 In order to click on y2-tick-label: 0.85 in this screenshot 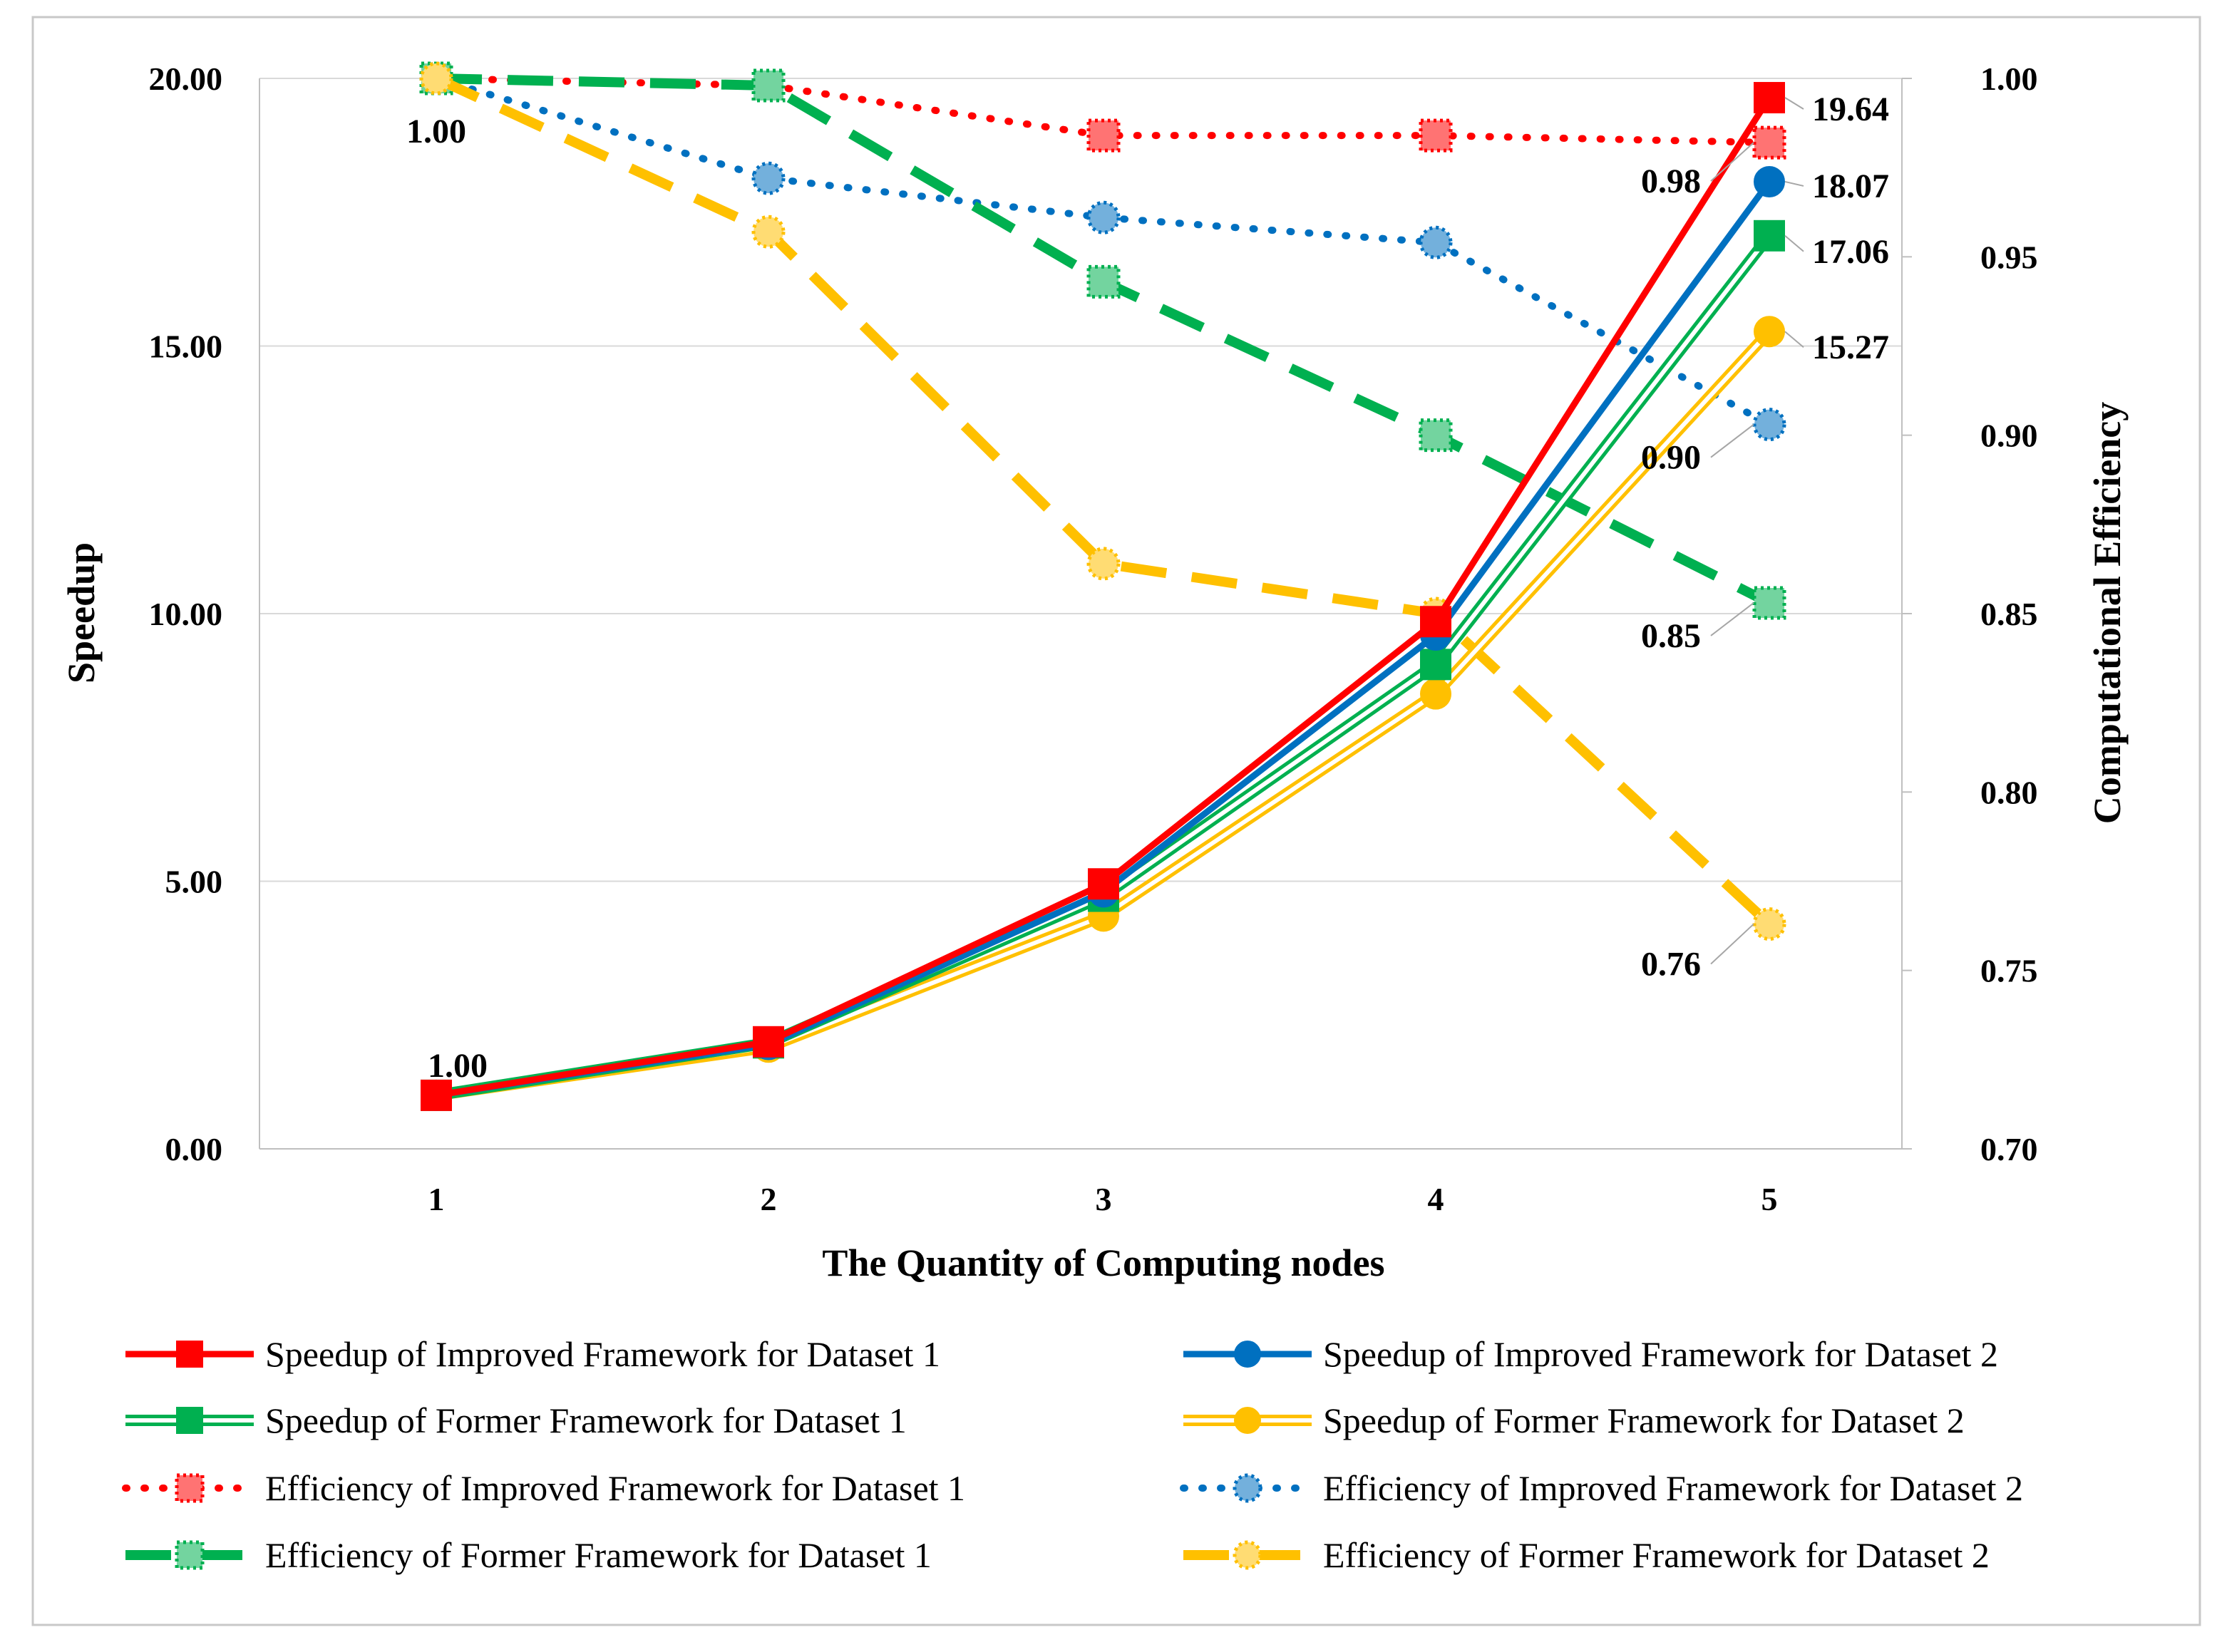, I will do `click(2009, 614)`.